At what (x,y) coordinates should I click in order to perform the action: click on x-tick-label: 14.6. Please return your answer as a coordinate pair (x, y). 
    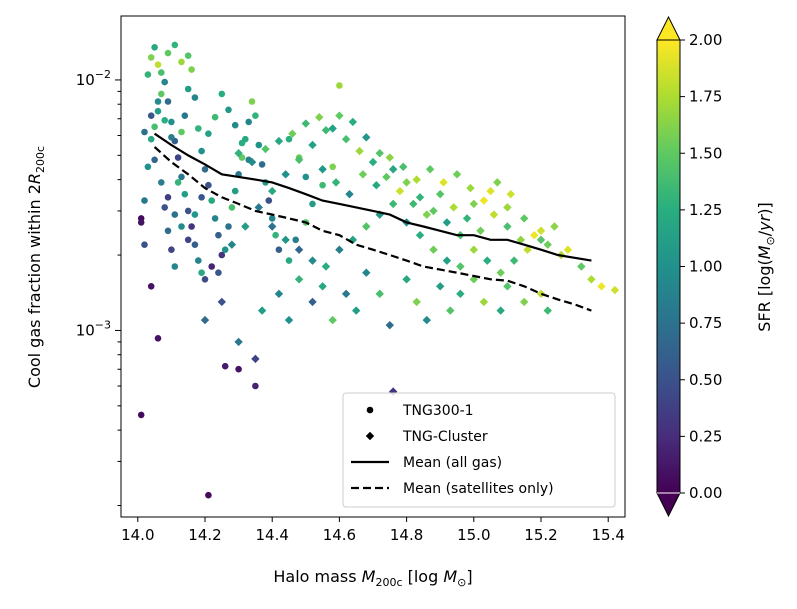
    Looking at the image, I should click on (339, 535).